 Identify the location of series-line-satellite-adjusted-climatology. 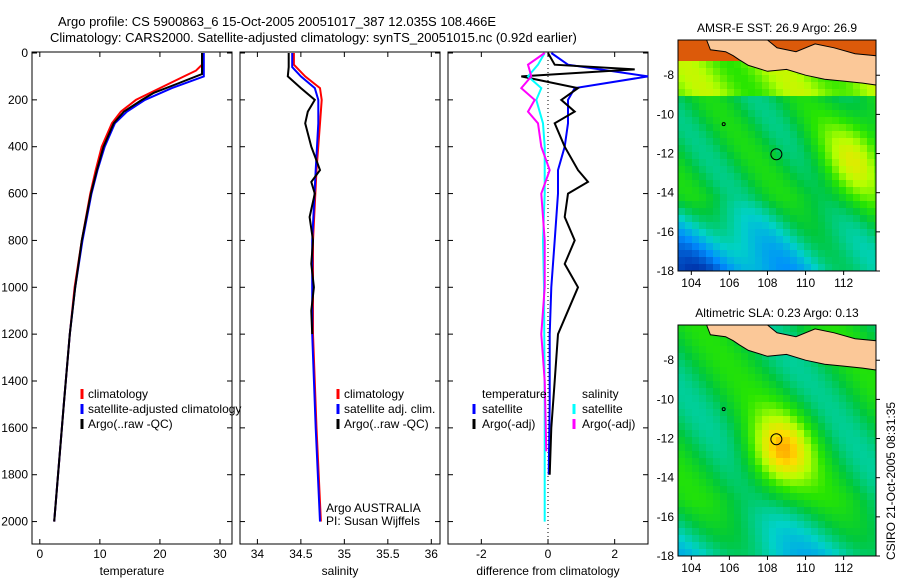
(129, 287).